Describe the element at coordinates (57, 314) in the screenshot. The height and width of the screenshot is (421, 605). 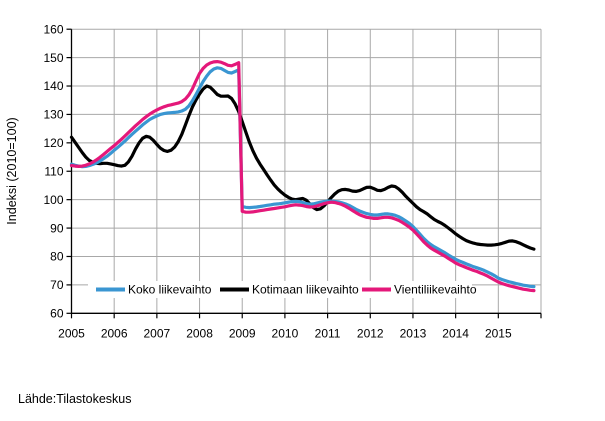
I see `y-tick-label: 60` at that location.